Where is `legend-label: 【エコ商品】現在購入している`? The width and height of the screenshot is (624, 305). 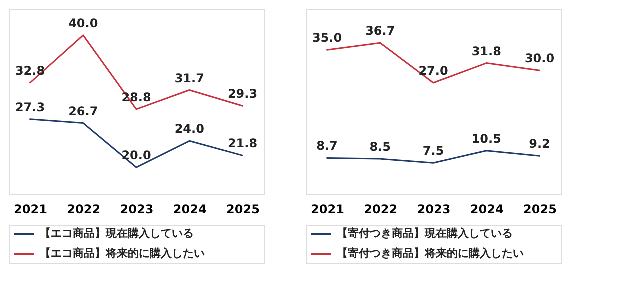
legend-label: 【エコ商品】現在購入している is located at coordinates (117, 233).